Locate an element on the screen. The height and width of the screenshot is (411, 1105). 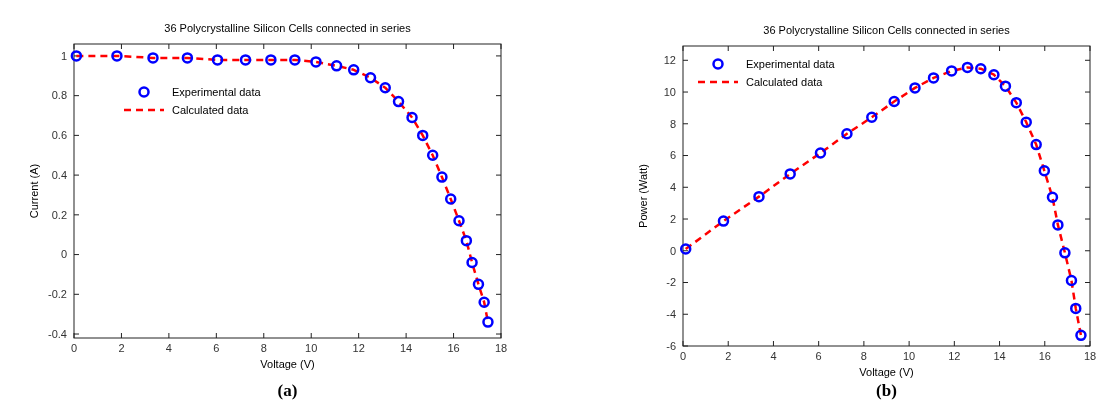
y-tick-label: 10 is located at coordinates (669, 91).